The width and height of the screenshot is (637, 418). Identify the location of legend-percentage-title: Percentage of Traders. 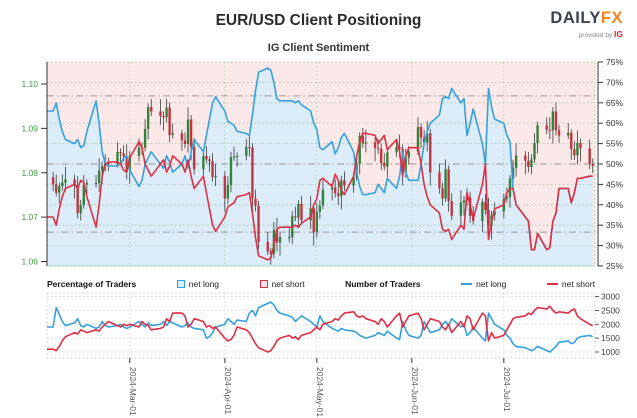
(92, 284).